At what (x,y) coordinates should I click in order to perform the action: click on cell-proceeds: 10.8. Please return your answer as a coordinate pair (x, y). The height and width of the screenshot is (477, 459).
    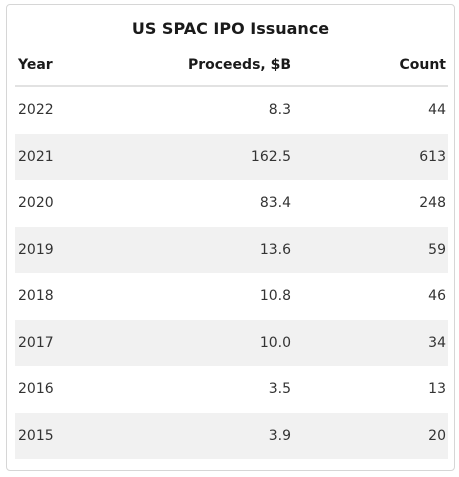
    Looking at the image, I should click on (275, 296).